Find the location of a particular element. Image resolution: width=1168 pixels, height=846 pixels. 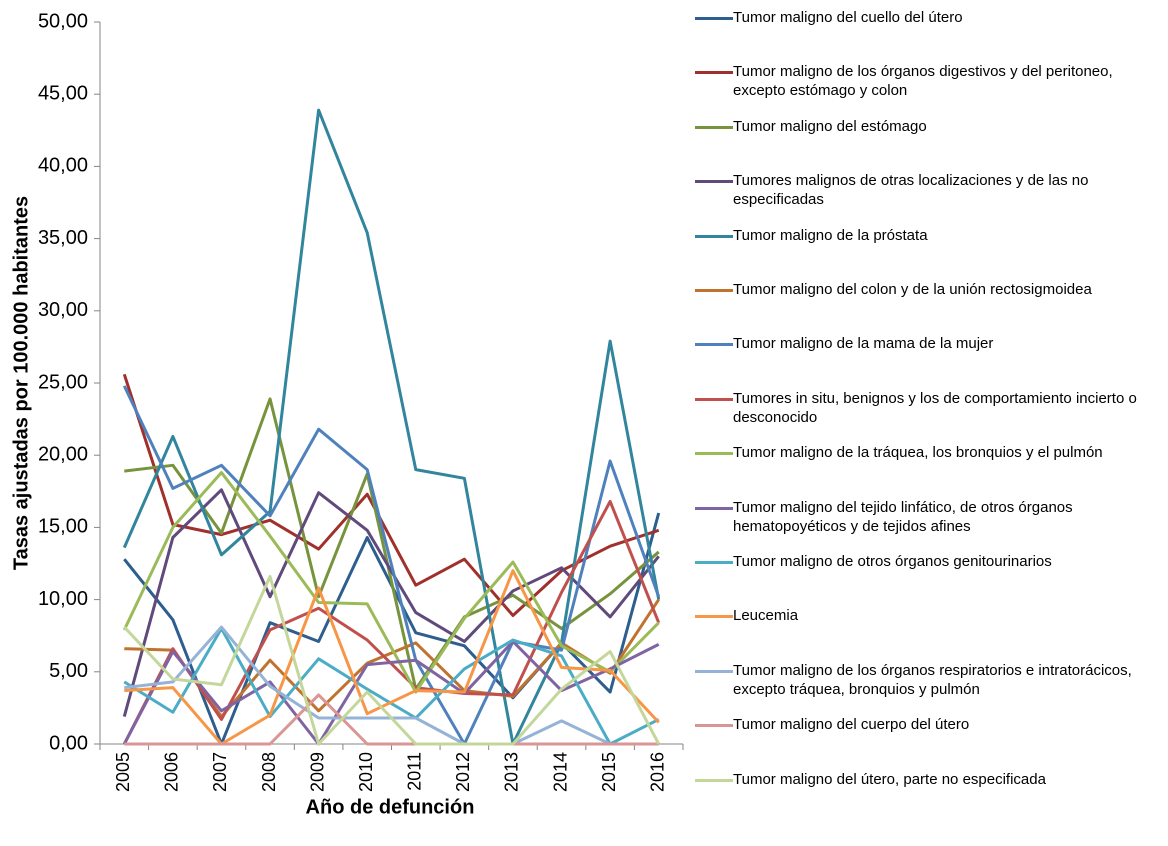

x-tick-label: 2007 is located at coordinates (220, 772).